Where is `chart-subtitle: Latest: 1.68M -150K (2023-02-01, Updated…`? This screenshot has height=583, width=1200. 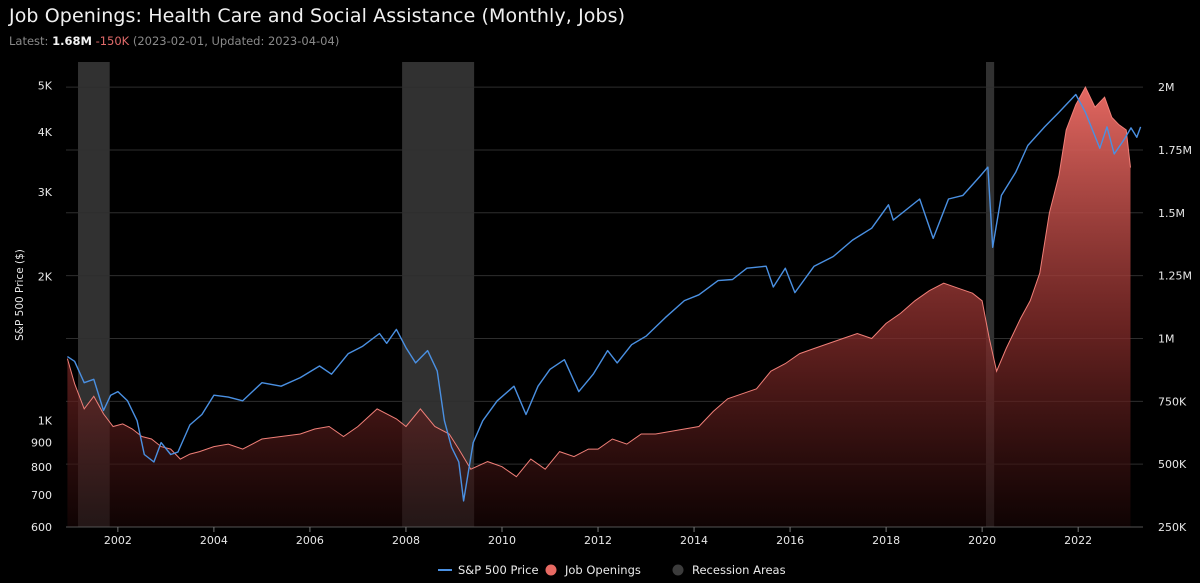
chart-subtitle: Latest: 1.68M -150K (2023-02-01, Updated… is located at coordinates (174, 41).